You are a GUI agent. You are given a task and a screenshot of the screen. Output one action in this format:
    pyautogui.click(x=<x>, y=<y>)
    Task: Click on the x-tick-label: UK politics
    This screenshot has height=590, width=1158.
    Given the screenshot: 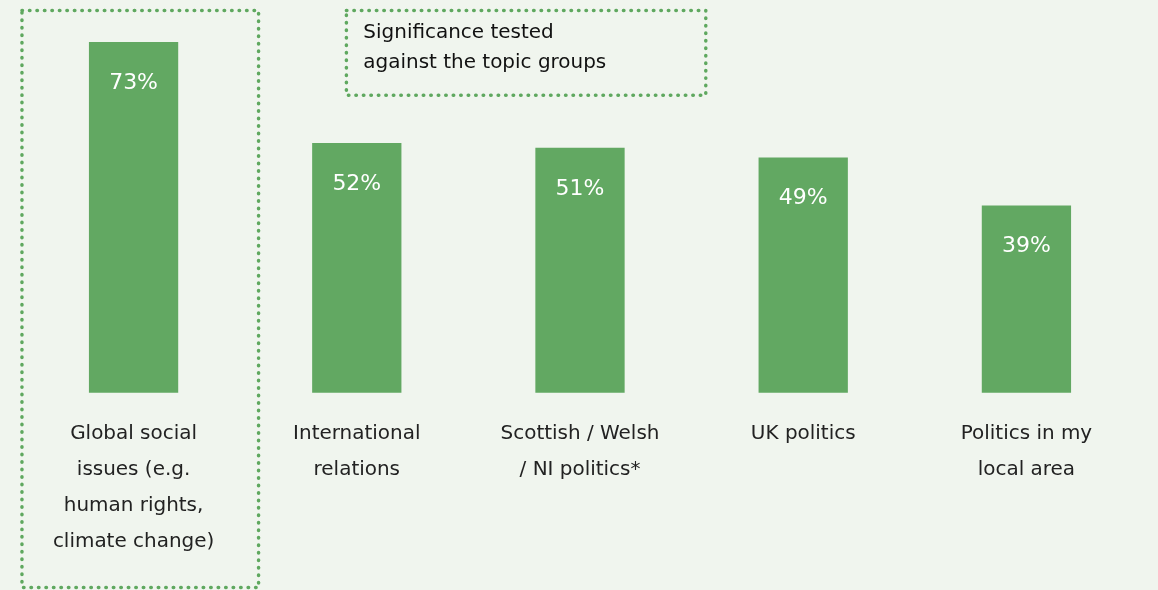 What is the action you would take?
    pyautogui.click(x=803, y=432)
    